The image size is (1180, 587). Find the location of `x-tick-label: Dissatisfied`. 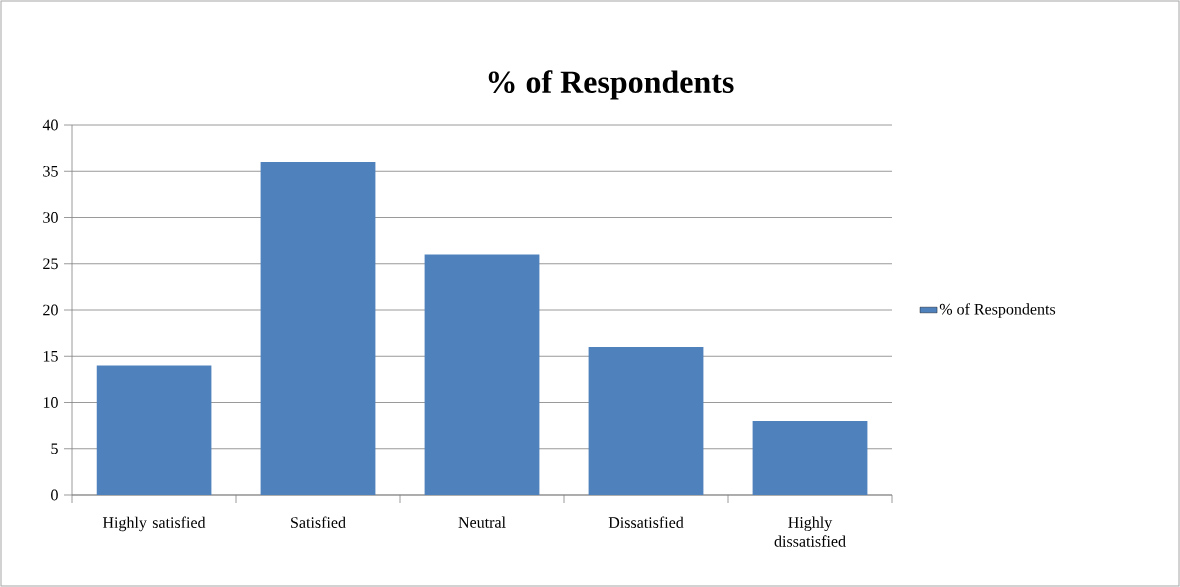

x-tick-label: Dissatisfied is located at coordinates (646, 522).